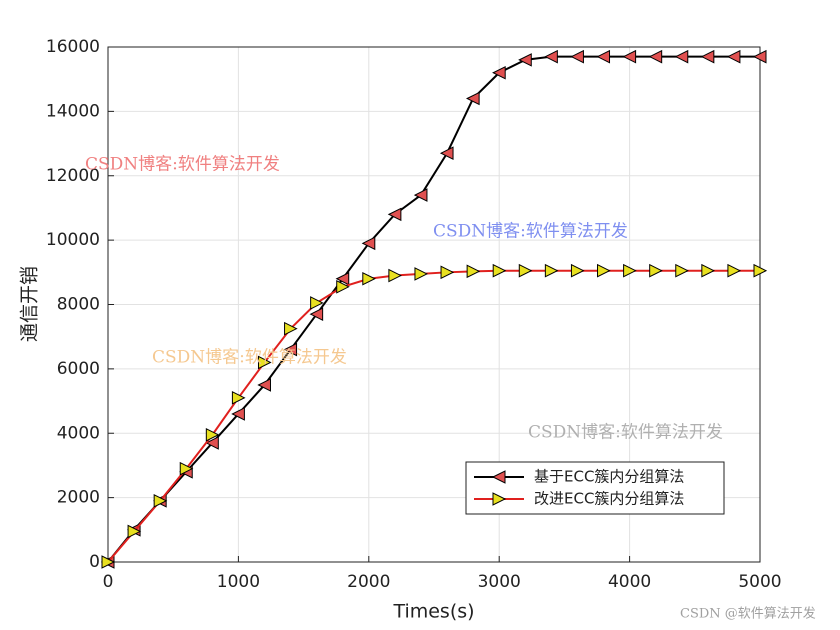 This screenshot has height=630, width=840. Describe the element at coordinates (368, 582) in the screenshot. I see `x-tick-label: 2000` at that location.